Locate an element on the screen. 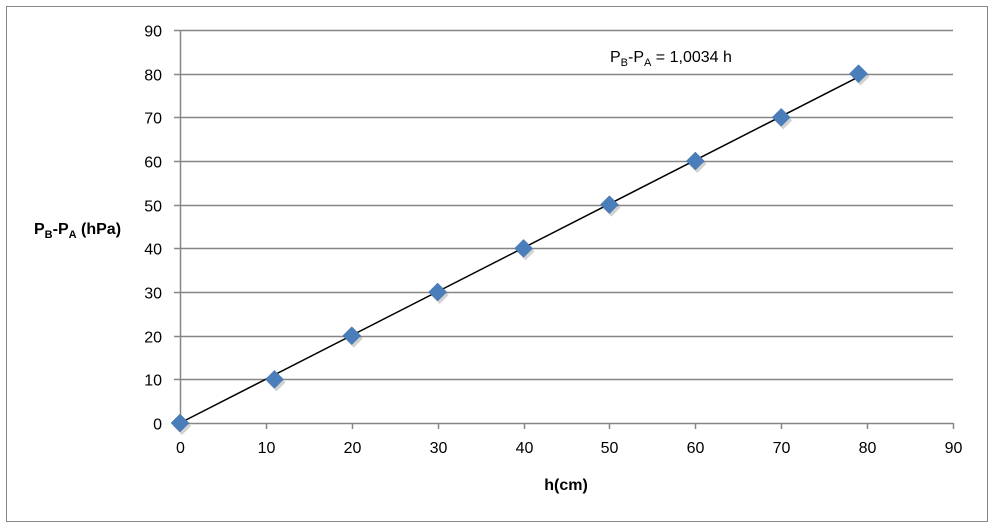  x-tick-label: 20 is located at coordinates (353, 448).